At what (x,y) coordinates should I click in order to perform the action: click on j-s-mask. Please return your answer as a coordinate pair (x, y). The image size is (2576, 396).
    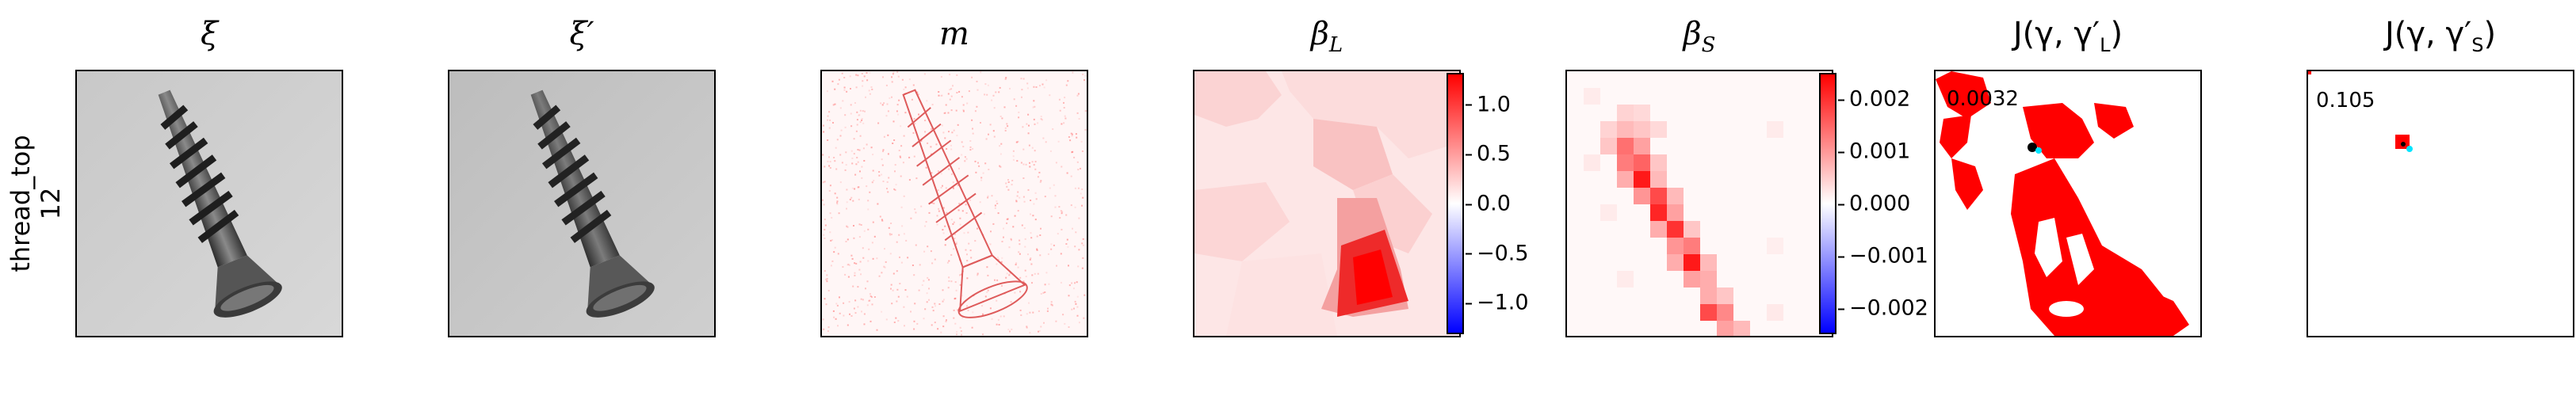
    Looking at the image, I should click on (2440, 203).